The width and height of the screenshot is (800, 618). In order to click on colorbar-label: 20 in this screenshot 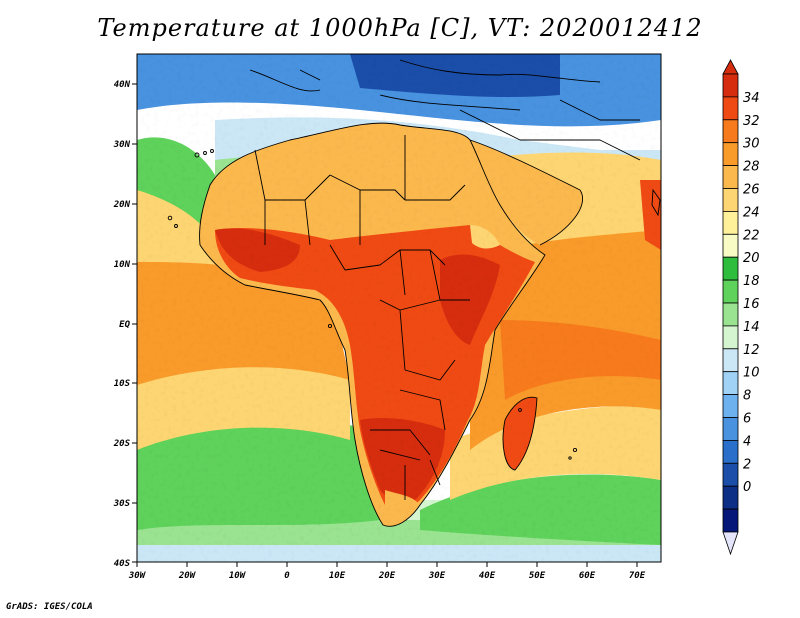, I will do `click(751, 258)`.